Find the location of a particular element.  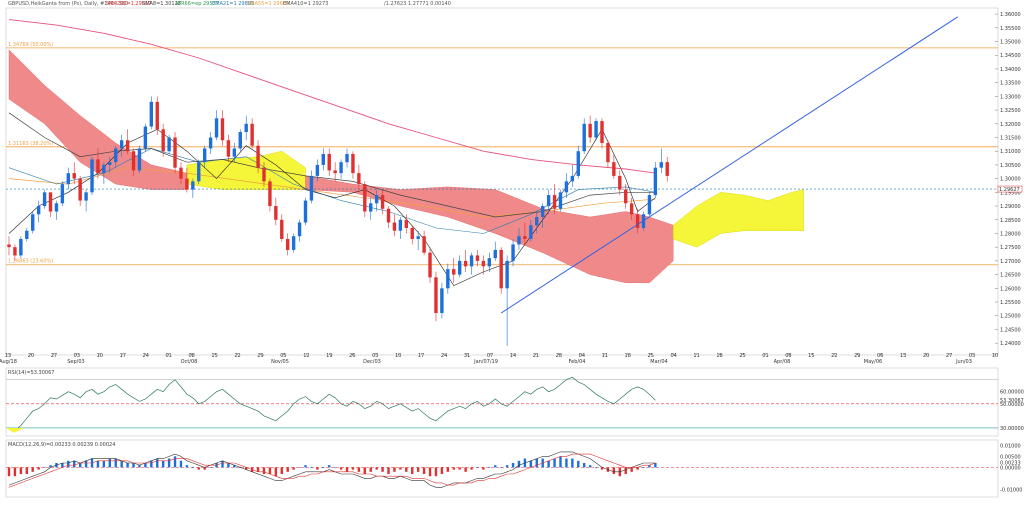

y-tick-label: 1.26000 is located at coordinates (1010, 289).